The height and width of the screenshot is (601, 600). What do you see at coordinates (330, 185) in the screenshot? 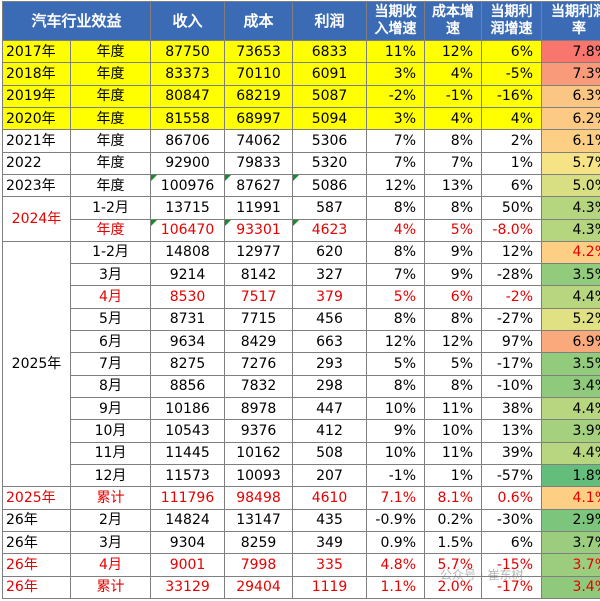
I see `profit-cell: 5086` at bounding box center [330, 185].